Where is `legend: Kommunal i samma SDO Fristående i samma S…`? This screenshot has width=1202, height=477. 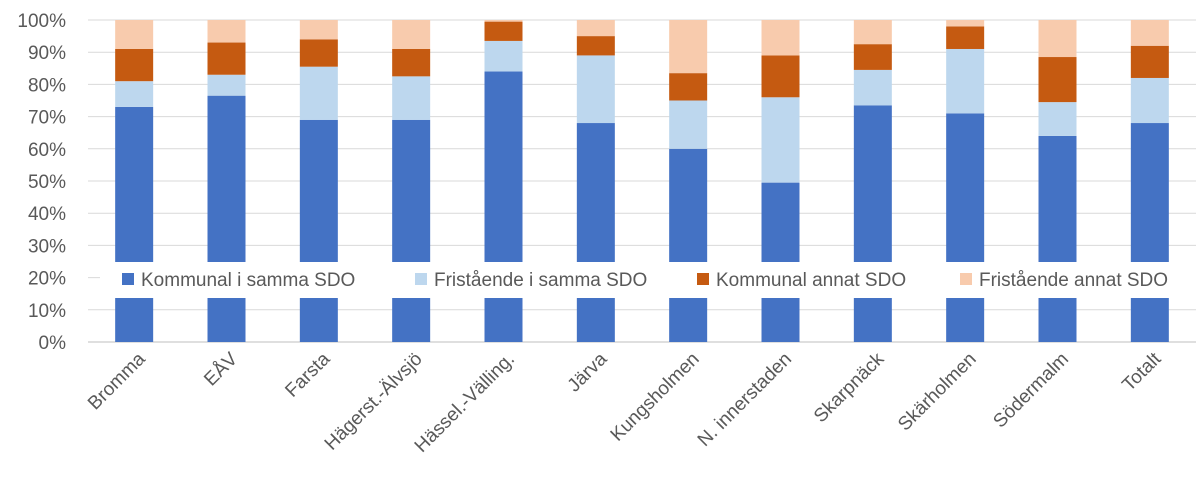 legend: Kommunal i samma SDO Fristående i samma S… is located at coordinates (648, 280).